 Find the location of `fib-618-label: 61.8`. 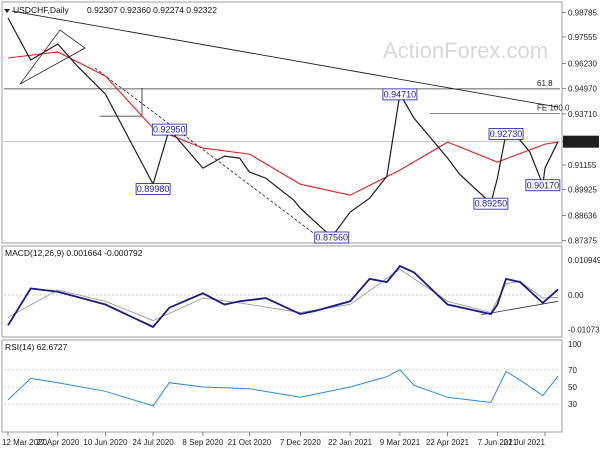

fib-618-label: 61.8 is located at coordinates (545, 83).